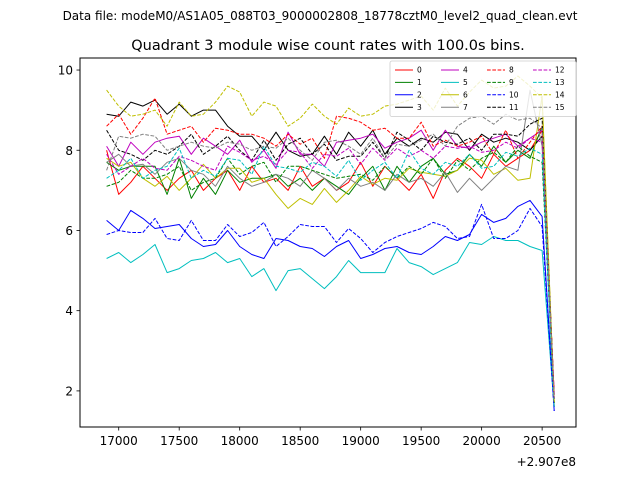 The height and width of the screenshot is (480, 640). What do you see at coordinates (179, 441) in the screenshot?
I see `x-tick-label: 17500` at bounding box center [179, 441].